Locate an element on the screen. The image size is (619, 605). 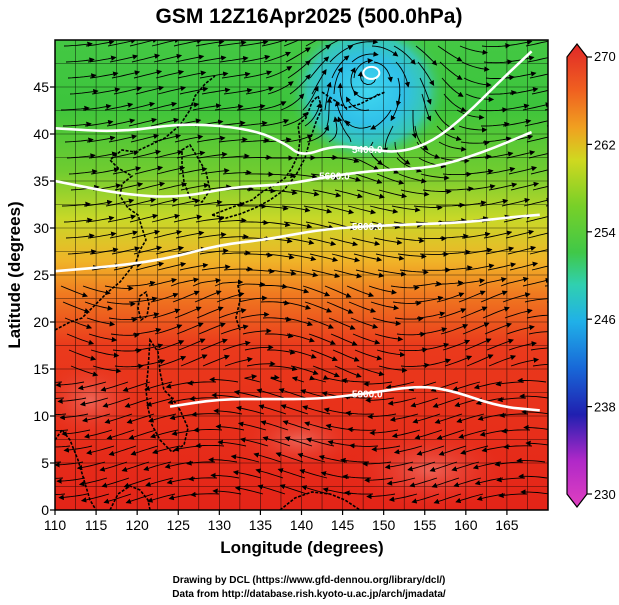
x-axis-ticks: 110 115 120 125 130 135 140 145 150 155 160 165 is located at coordinates (281, 521).